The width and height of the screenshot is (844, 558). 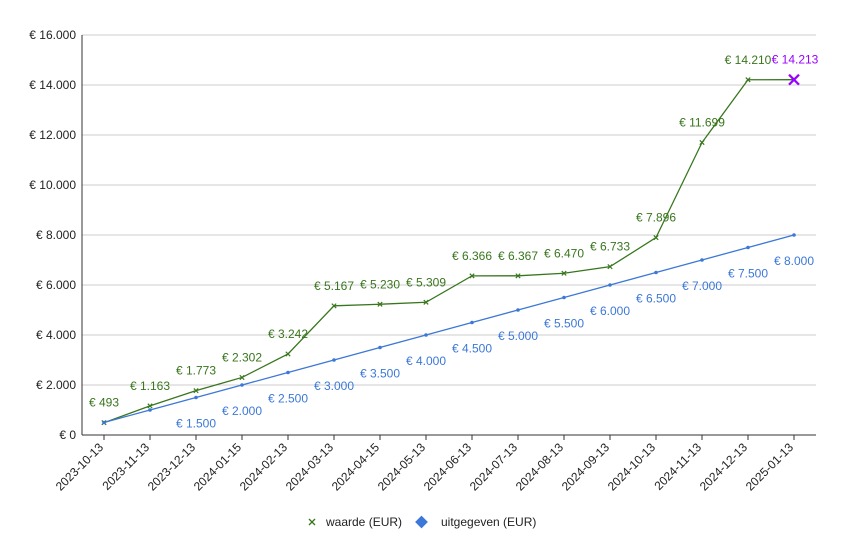 I want to click on data-label-waarde: € 14.213, so click(x=795, y=60).